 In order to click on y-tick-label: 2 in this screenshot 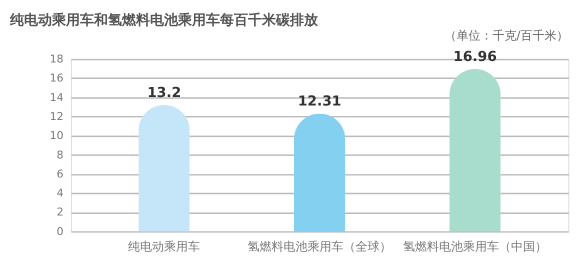, I will do `click(60, 212)`.